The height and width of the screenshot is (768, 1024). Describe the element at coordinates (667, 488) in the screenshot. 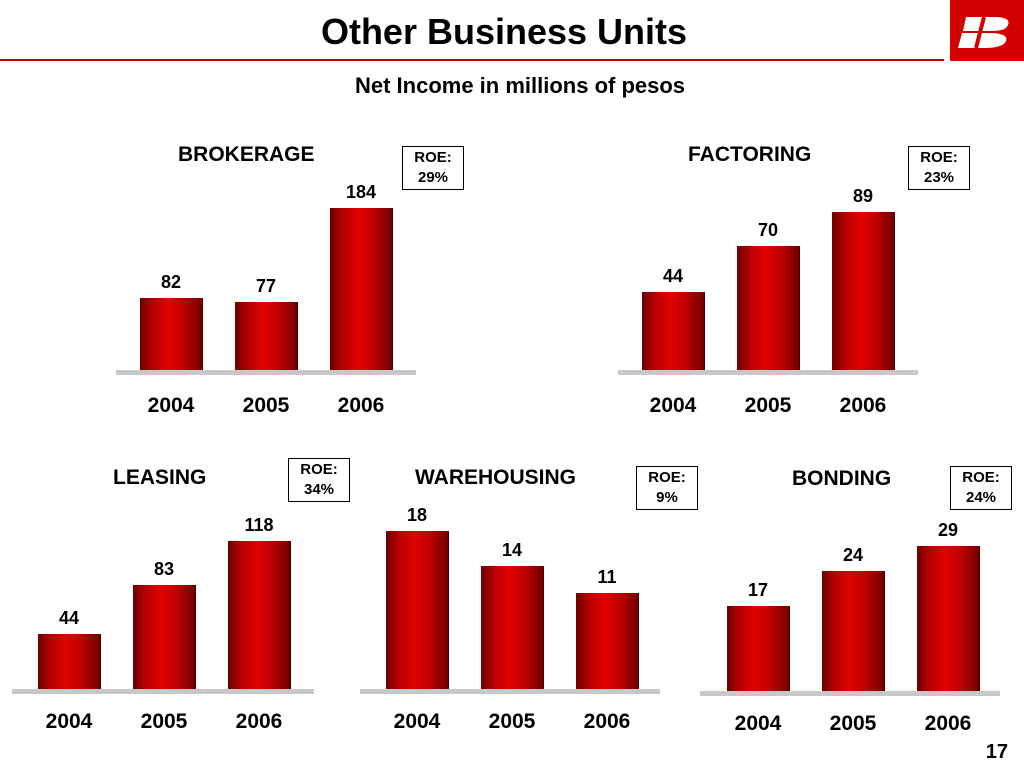

I see `roe-badge: ROE: 9%` at that location.